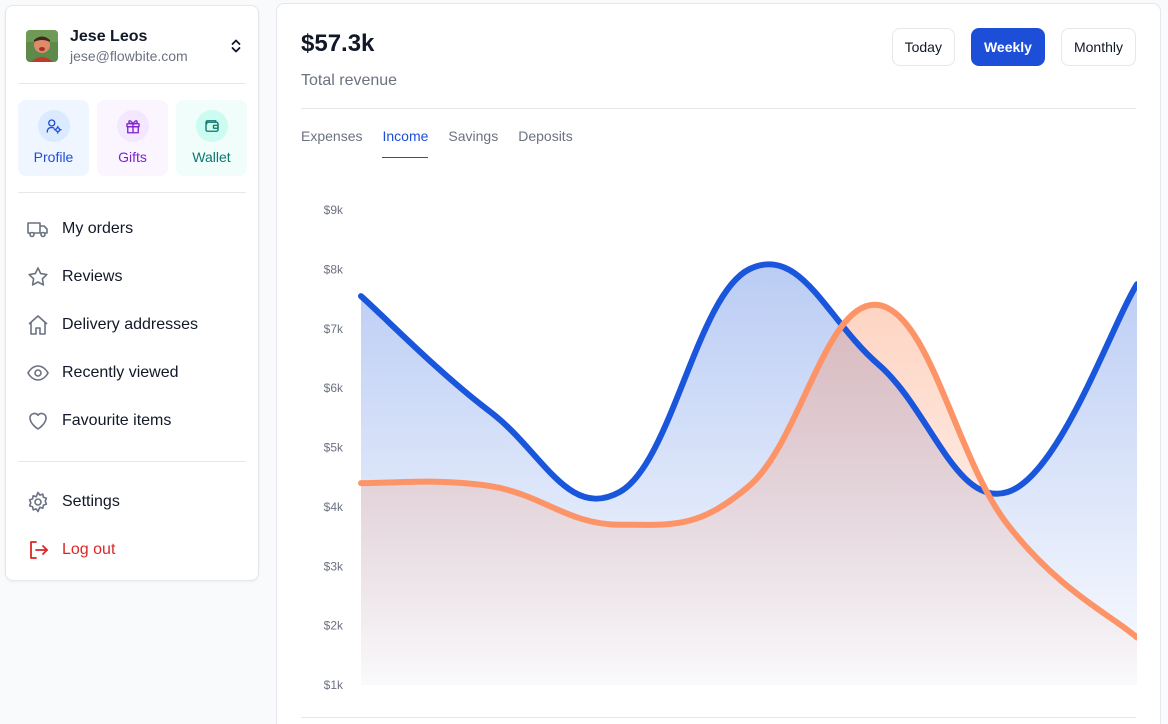 The image size is (1168, 724). I want to click on user-menu-toggle: Jese Leos jese@flowbite.com, so click(136, 46).